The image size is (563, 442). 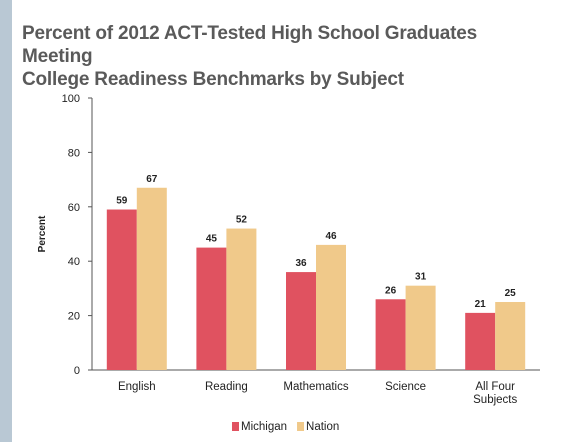 What do you see at coordinates (301, 426) in the screenshot?
I see `legend-swatch-nation` at bounding box center [301, 426].